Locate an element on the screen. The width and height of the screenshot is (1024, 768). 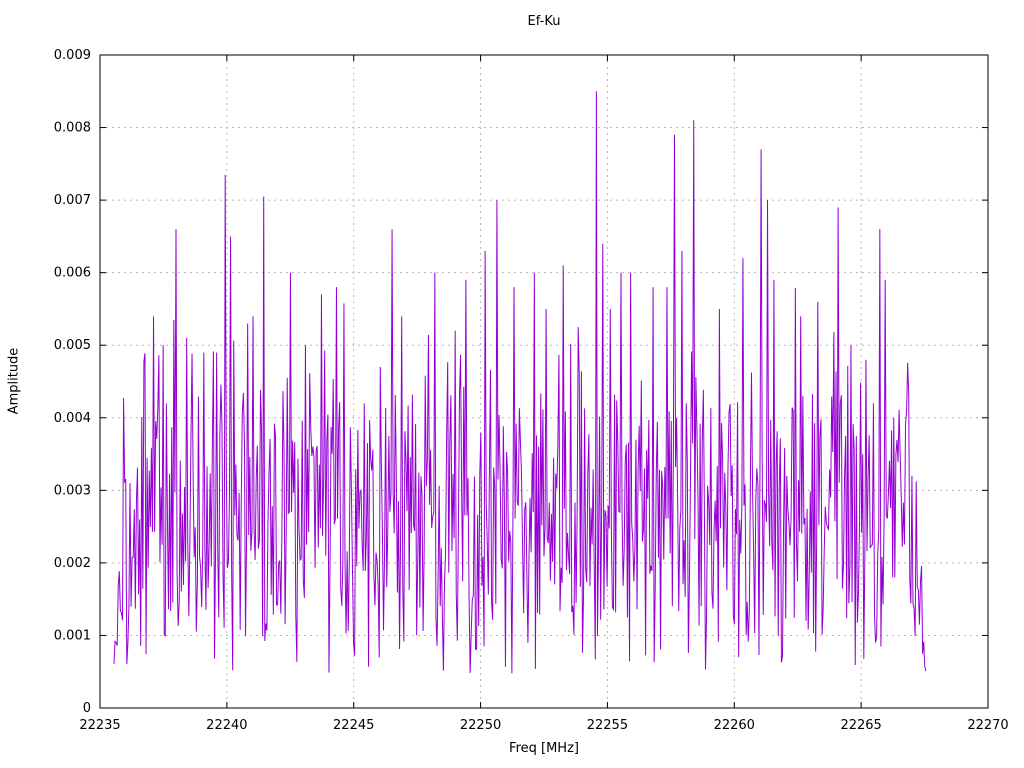
y-tick-label: 0.005 is located at coordinates (72, 345).